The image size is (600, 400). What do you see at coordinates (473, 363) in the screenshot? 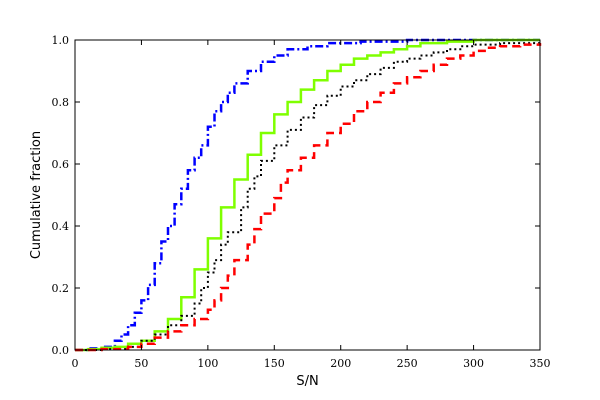
I see `x-tick-label: 300` at bounding box center [473, 363].